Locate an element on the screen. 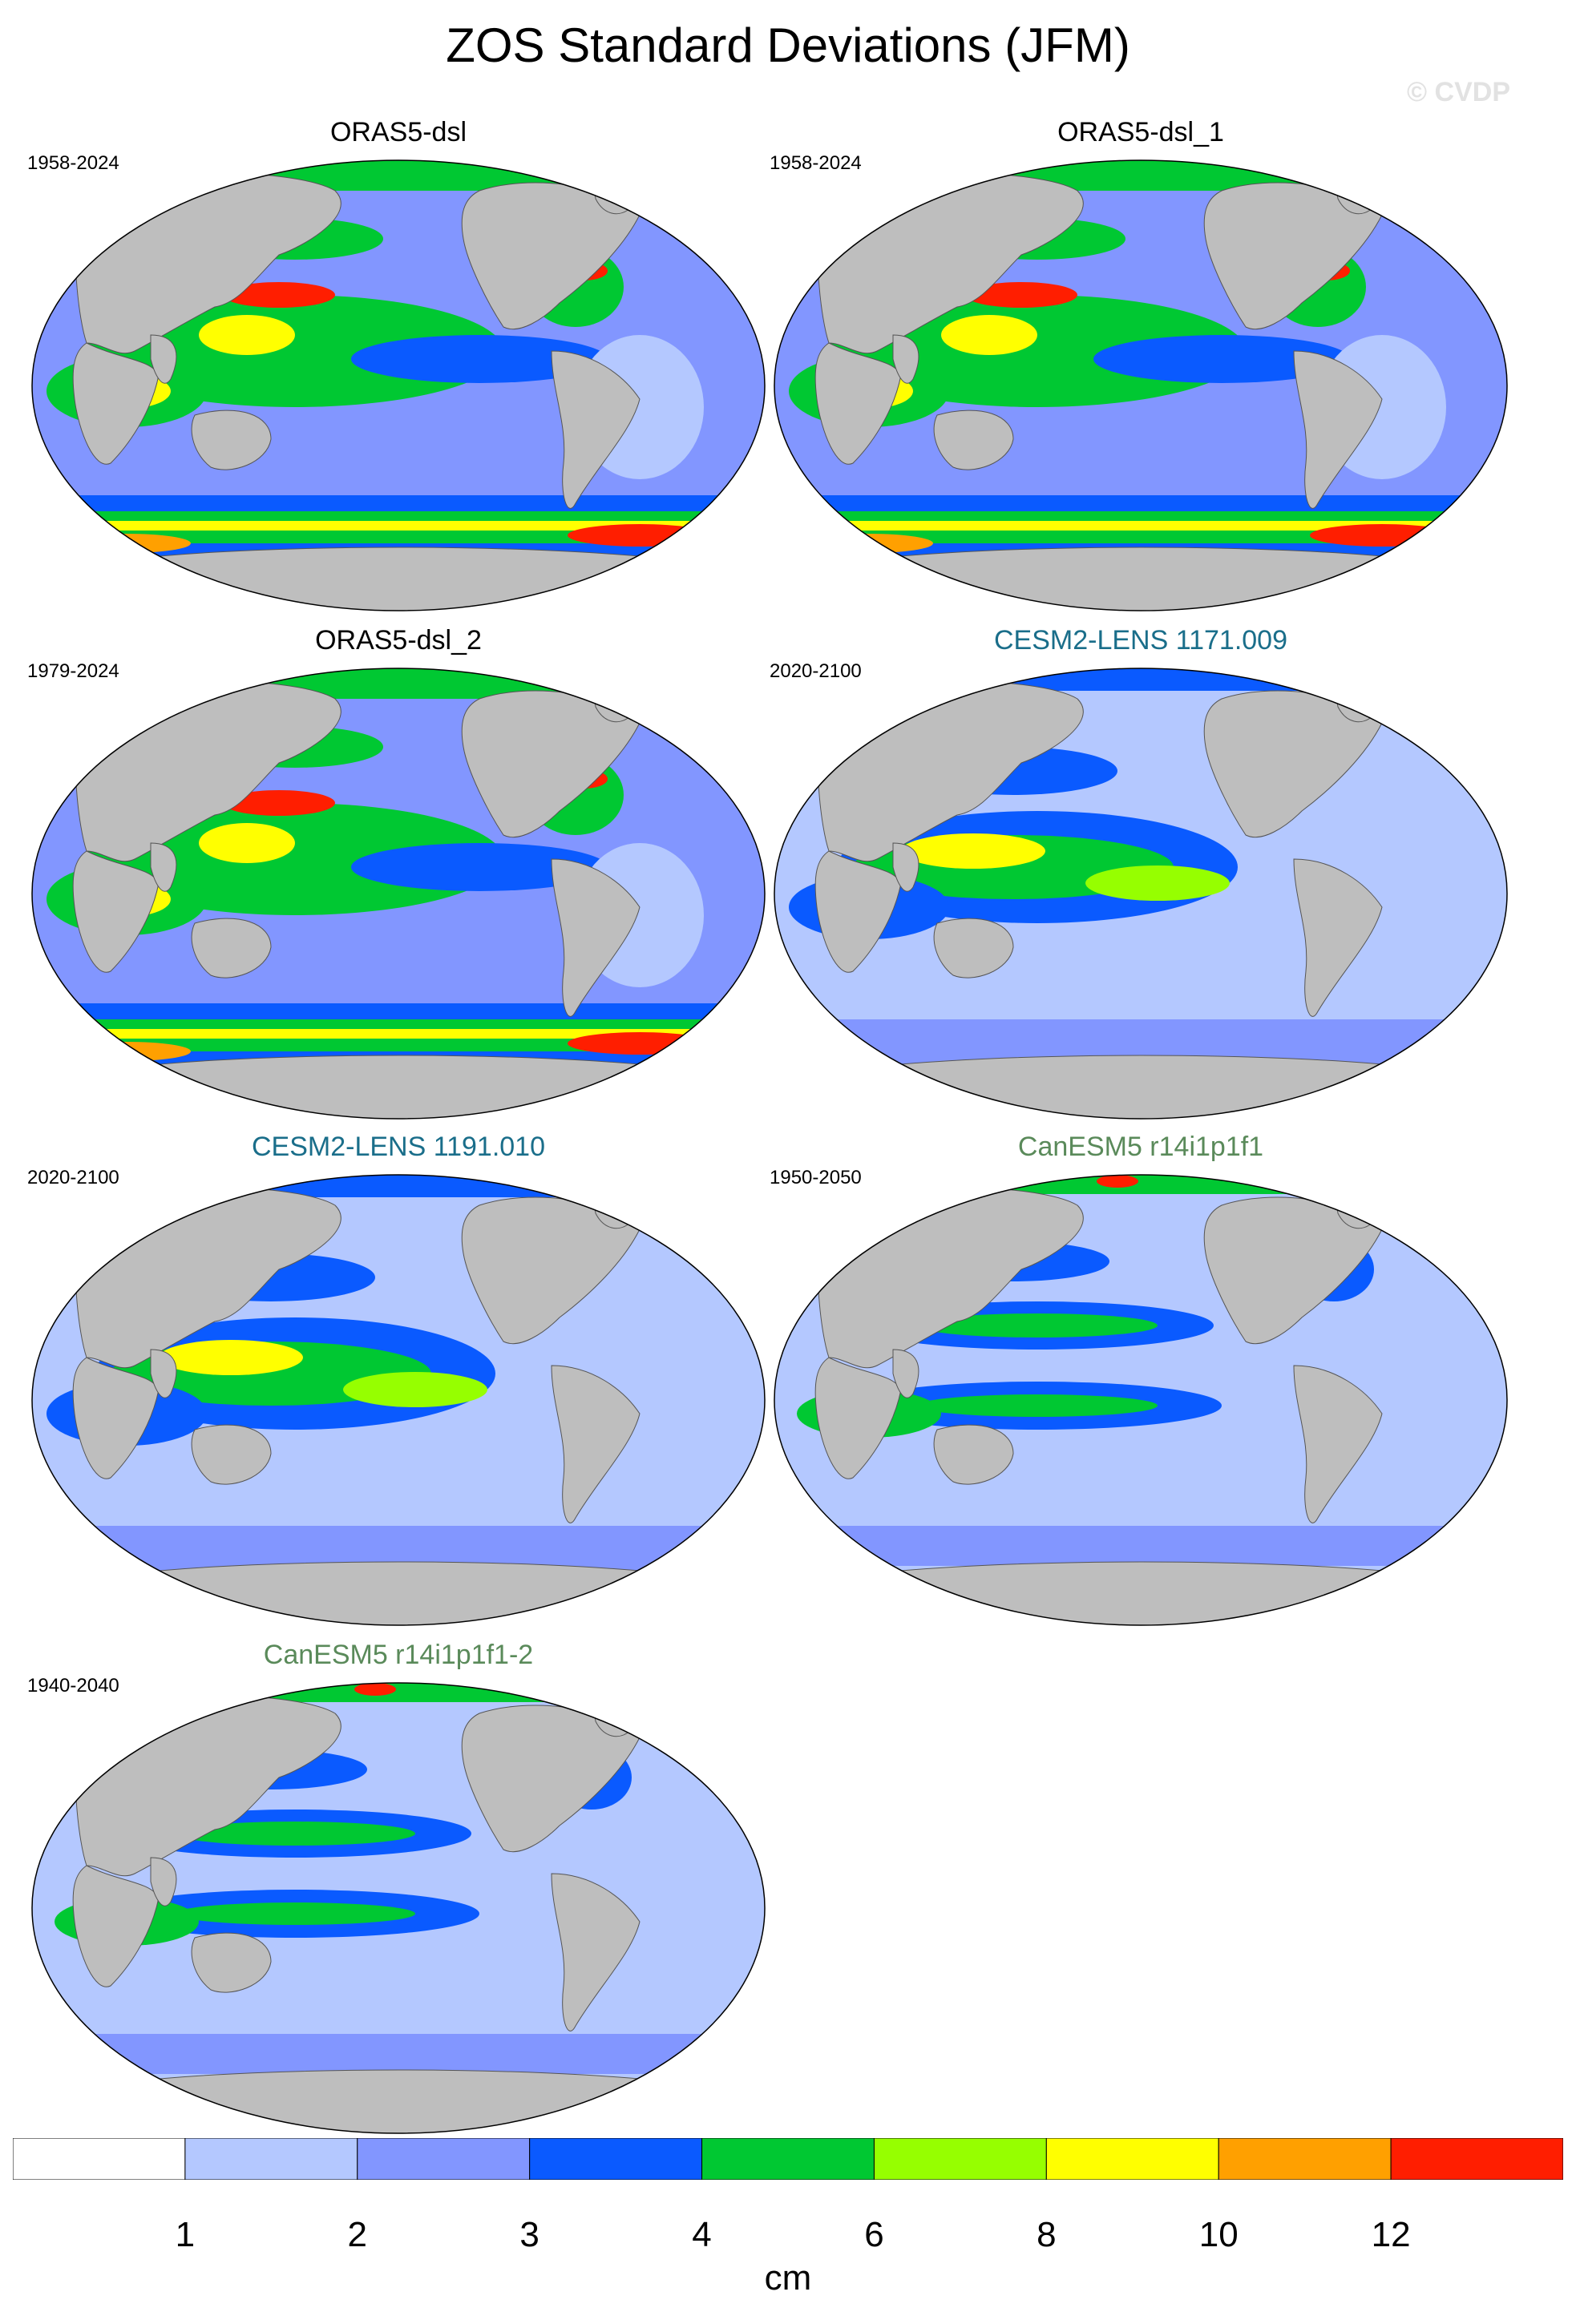 Image resolution: width=1576 pixels, height=2324 pixels. panel-years: 1940-2040 is located at coordinates (73, 1686).